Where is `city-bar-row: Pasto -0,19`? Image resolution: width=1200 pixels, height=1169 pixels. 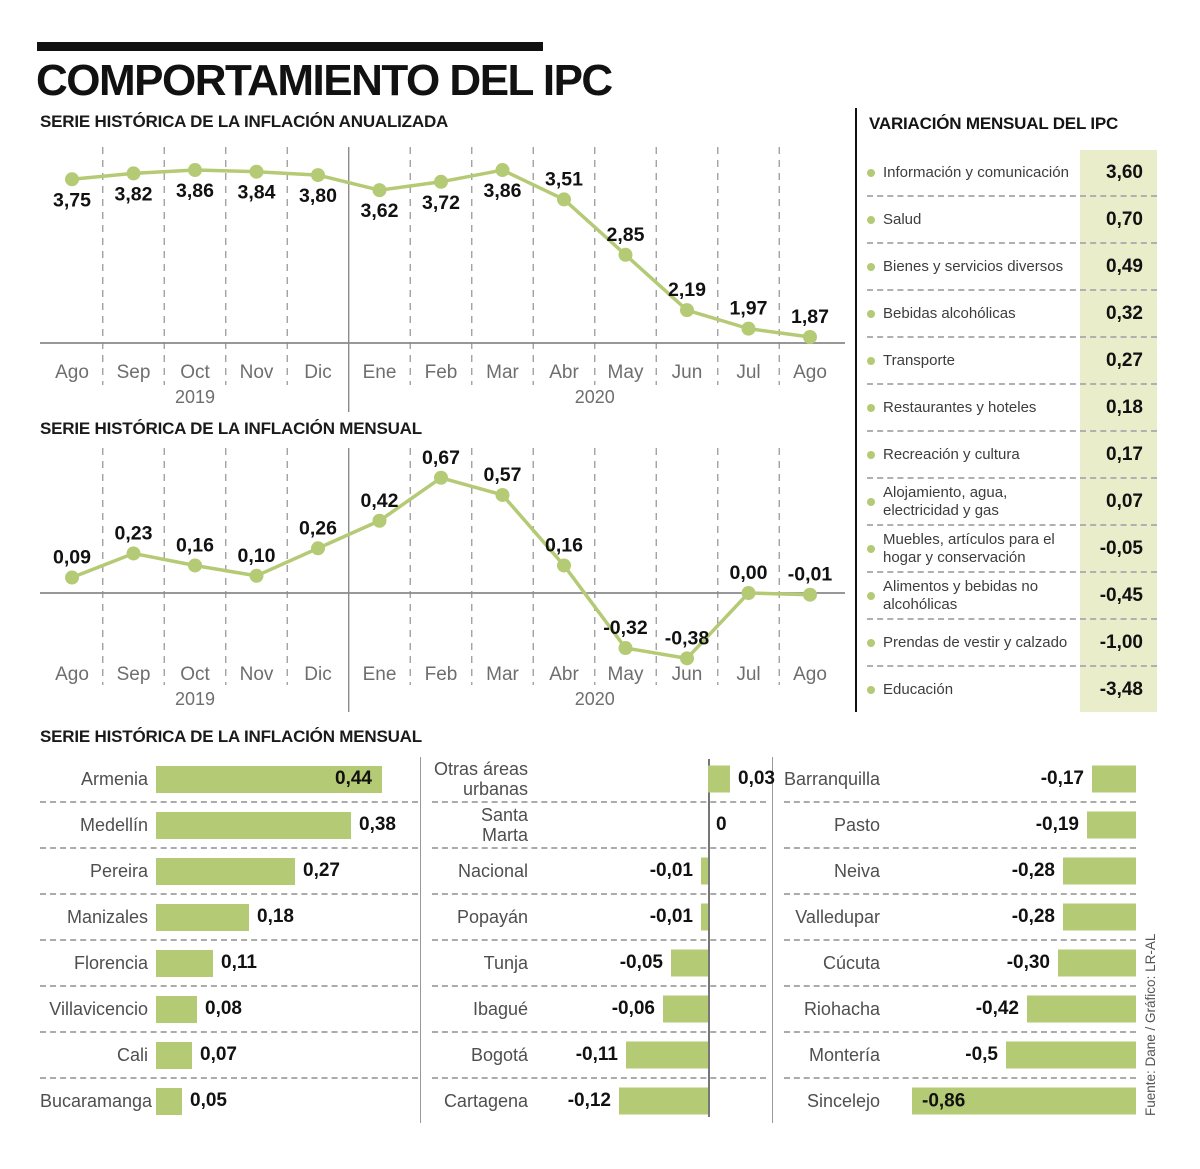
city-bar-row: Pasto -0,19 is located at coordinates (960, 826).